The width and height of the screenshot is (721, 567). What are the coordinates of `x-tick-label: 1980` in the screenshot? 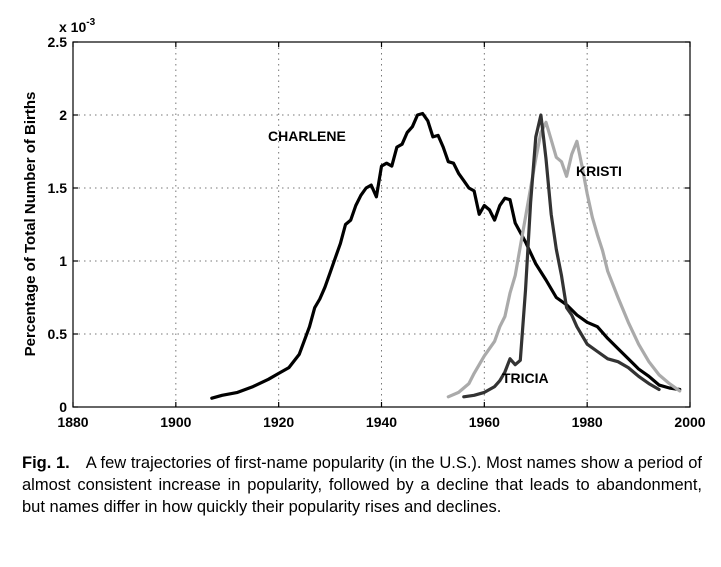 It's located at (587, 422).